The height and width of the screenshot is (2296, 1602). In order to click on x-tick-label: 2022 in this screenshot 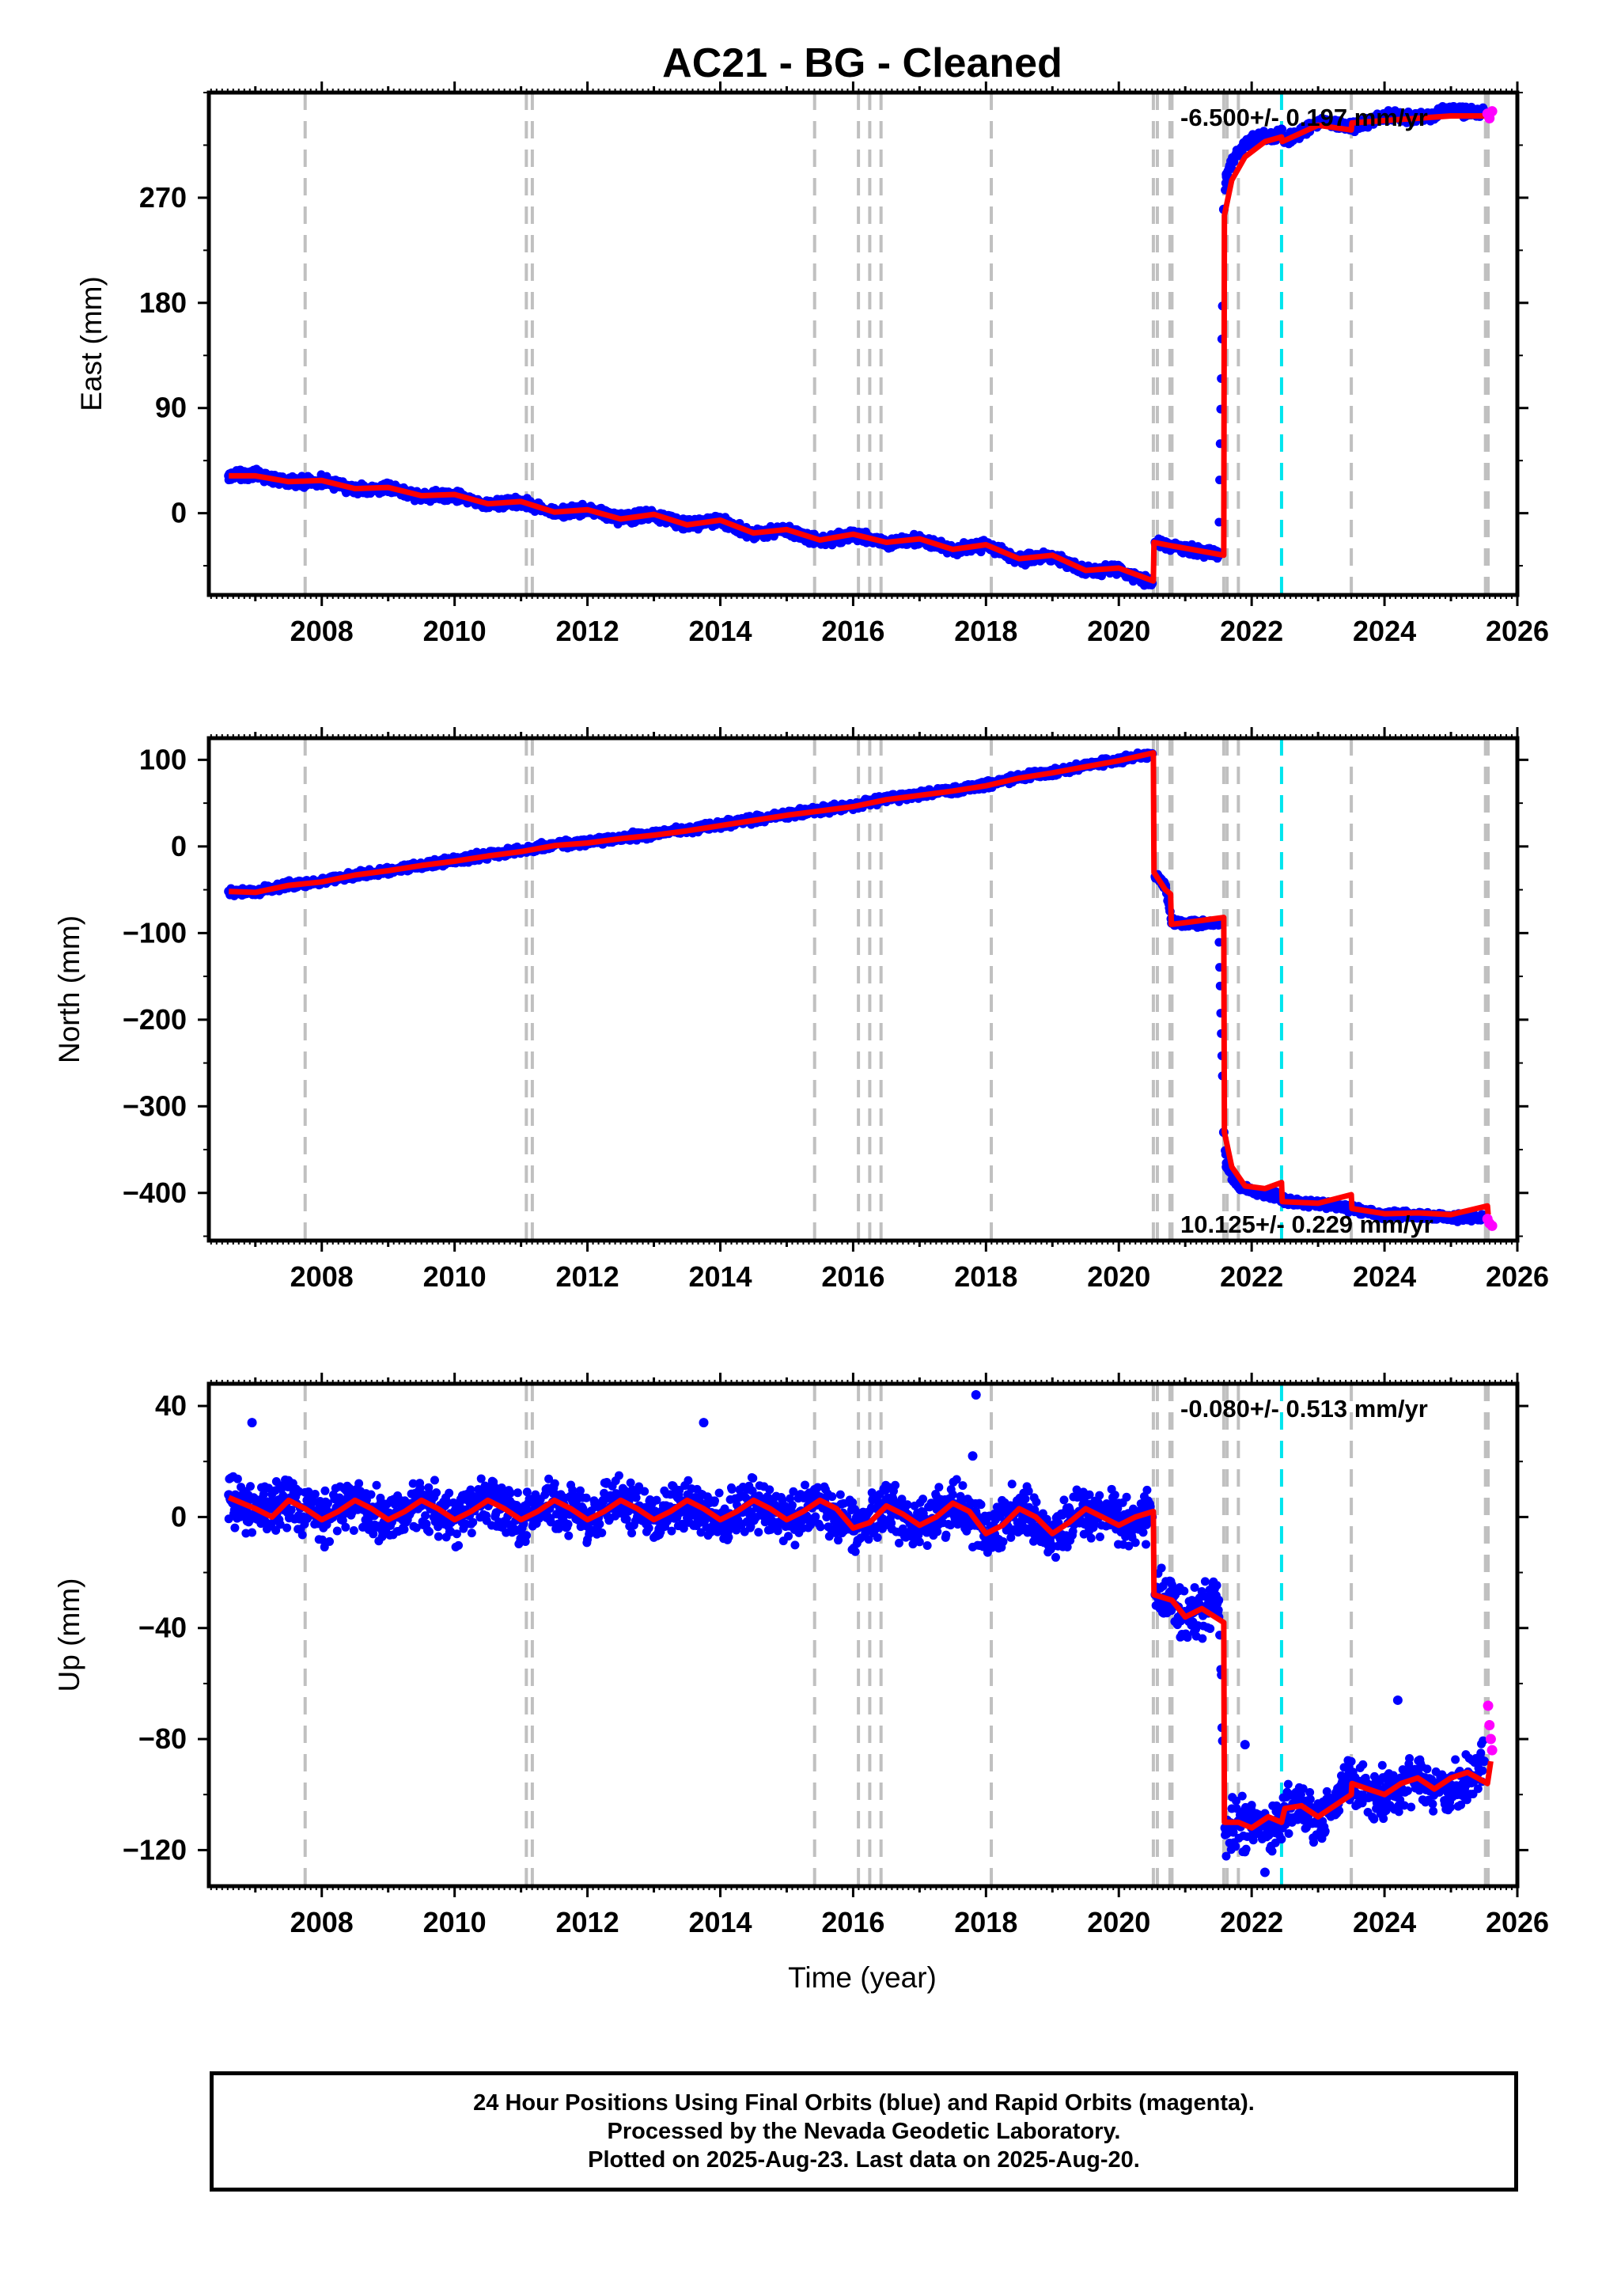, I will do `click(1251, 631)`.